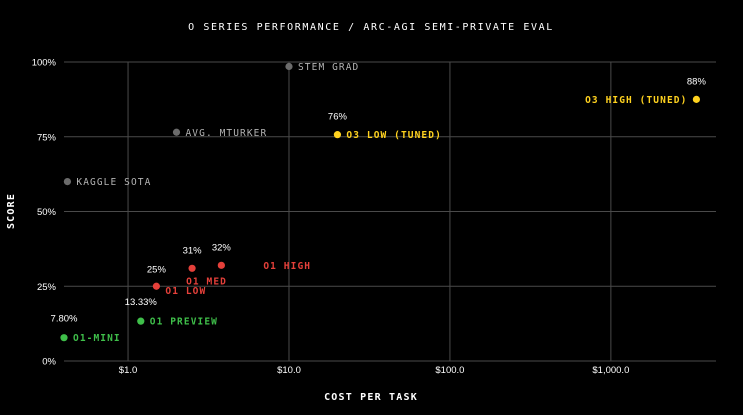 The height and width of the screenshot is (415, 743). What do you see at coordinates (393, 135) in the screenshot?
I see `point-name-label: O3 LOW (TUNED)` at bounding box center [393, 135].